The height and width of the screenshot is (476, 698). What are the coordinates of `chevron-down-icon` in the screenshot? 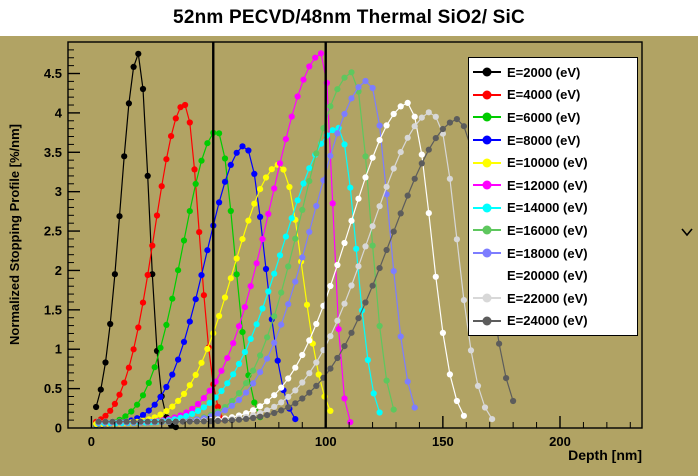 It's located at (687, 233).